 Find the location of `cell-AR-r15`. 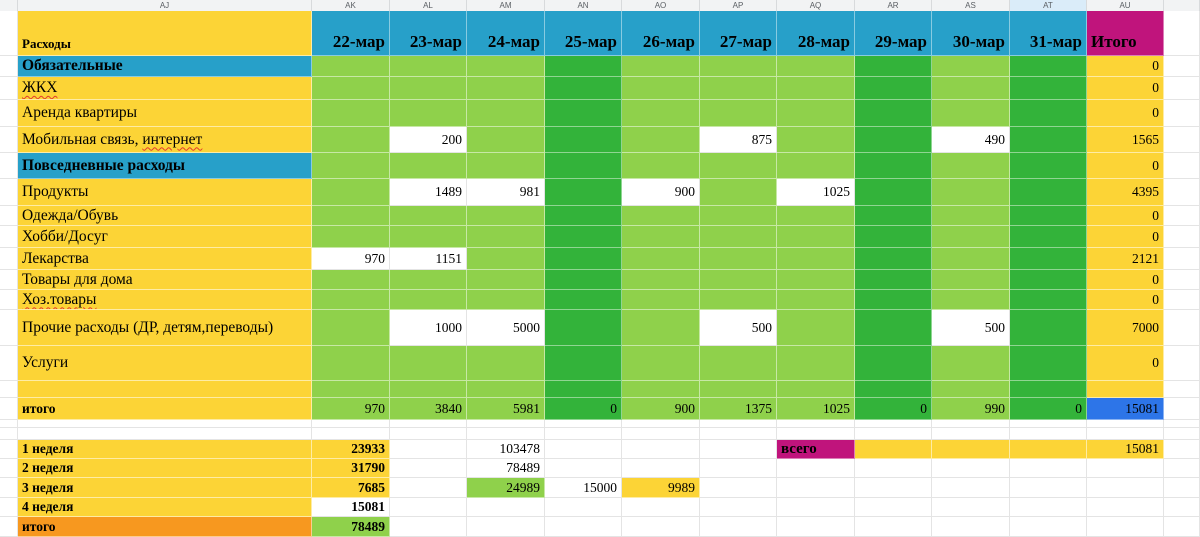

cell-AR-r15 is located at coordinates (893, 389).